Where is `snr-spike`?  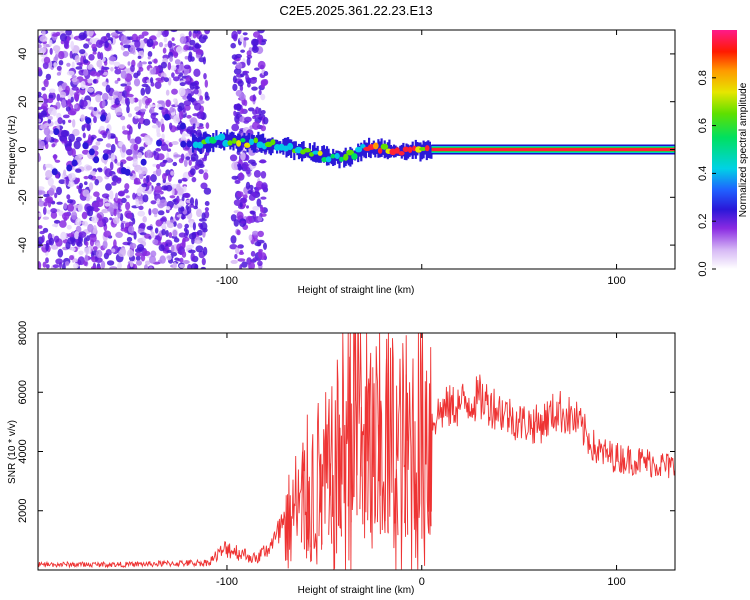 snr-spike is located at coordinates (302, 496).